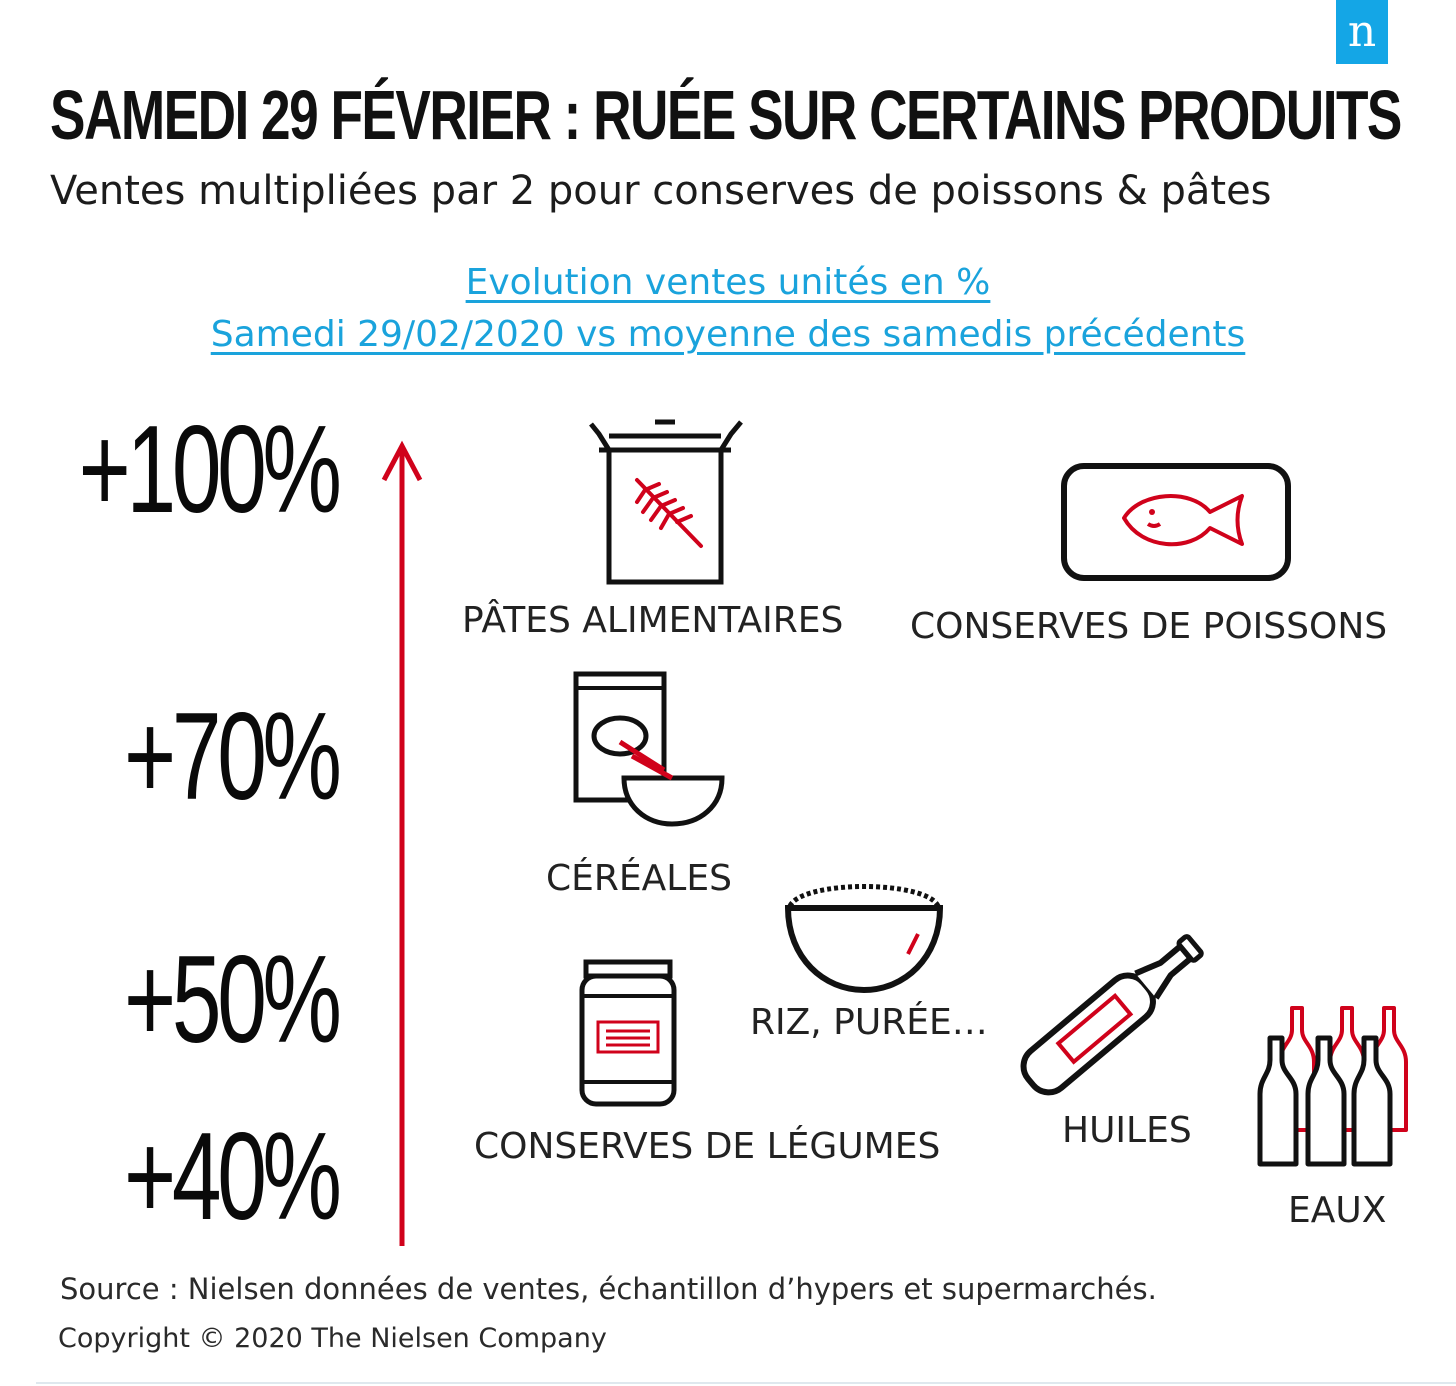  What do you see at coordinates (1149, 626) in the screenshot?
I see `product-label-fish: CONSERVES DE POISSONS` at bounding box center [1149, 626].